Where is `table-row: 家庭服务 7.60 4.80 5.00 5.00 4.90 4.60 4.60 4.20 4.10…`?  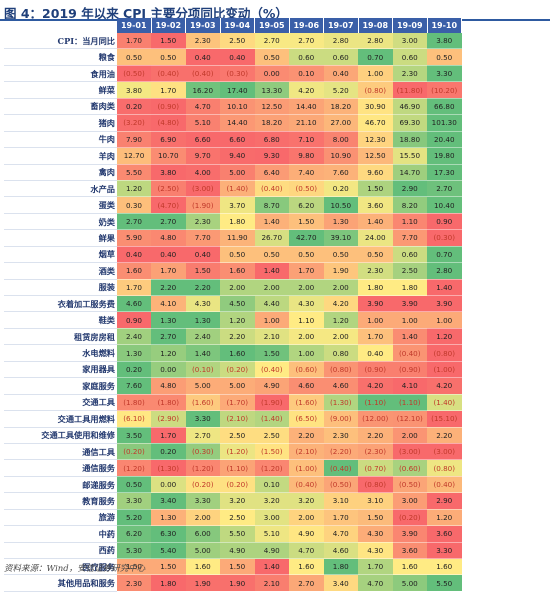 table-row: 家庭服务 7.60 4.80 5.00 5.00 4.90 4.60 4.60 4.20 4.10… is located at coordinates (233, 386).